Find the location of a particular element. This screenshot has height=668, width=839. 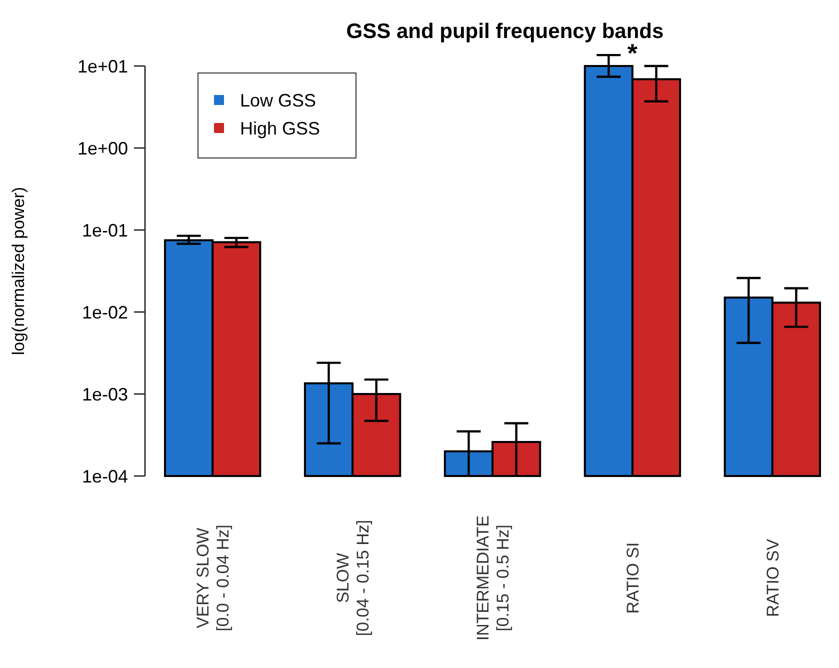

y-tick-label: 1e-02 is located at coordinates (105, 312).